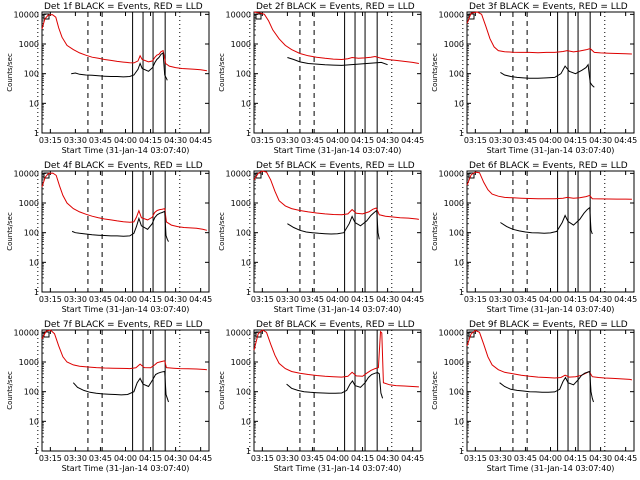 Image resolution: width=640 pixels, height=480 pixels. What do you see at coordinates (548, 166) in the screenshot?
I see `plot-title: Det 6f BLACK = Events, RED = LLD` at bounding box center [548, 166].